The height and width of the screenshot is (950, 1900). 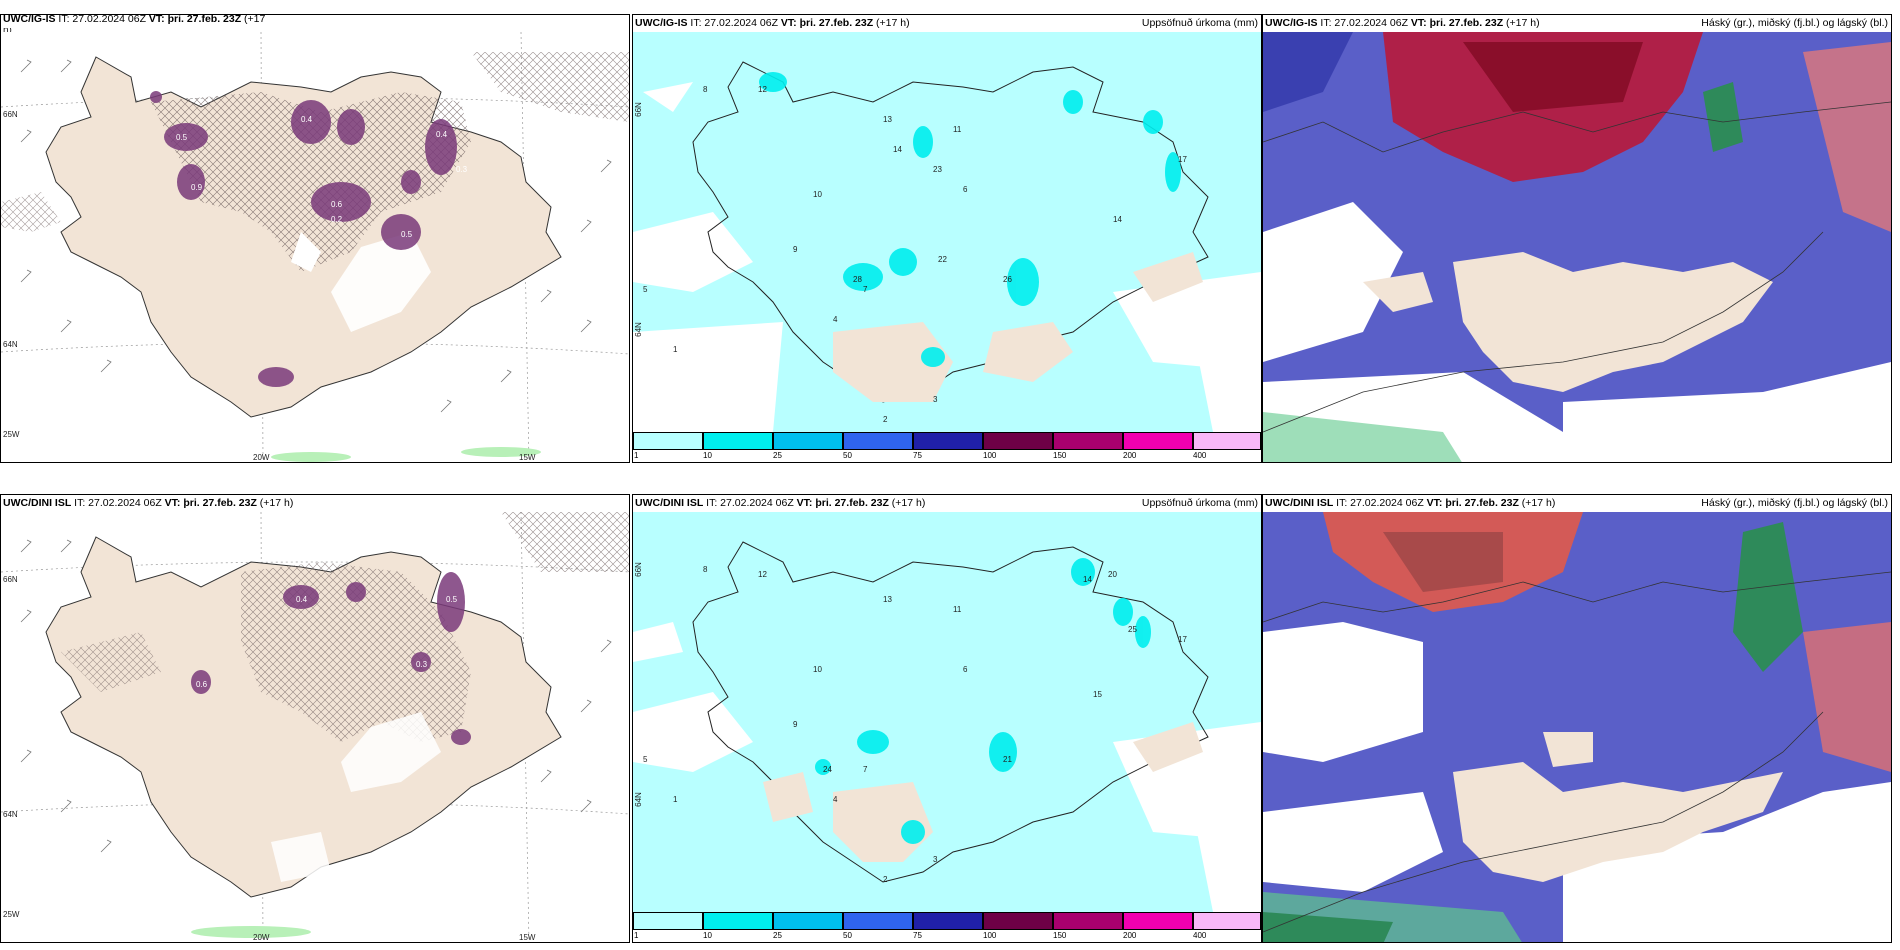 I want to click on precip-map, so click(x=947, y=712).